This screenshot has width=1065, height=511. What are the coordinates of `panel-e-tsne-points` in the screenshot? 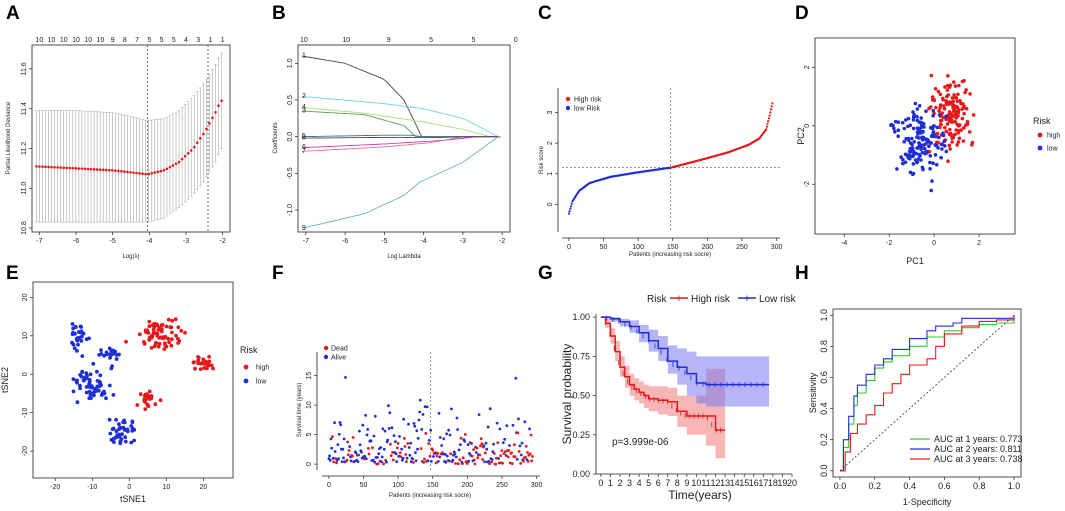 It's located at (142, 381).